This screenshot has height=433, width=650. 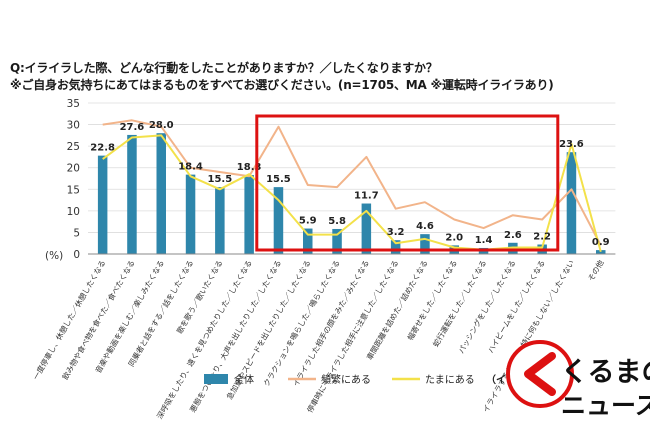 I want to click on watermark-arrow-icon, so click(x=540, y=374).